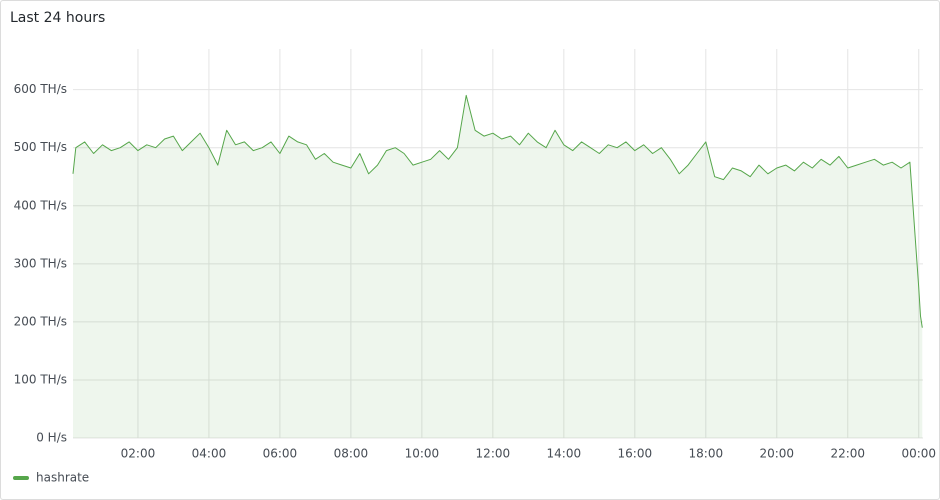 The height and width of the screenshot is (500, 940). I want to click on x-tick-label: 16:00, so click(635, 454).